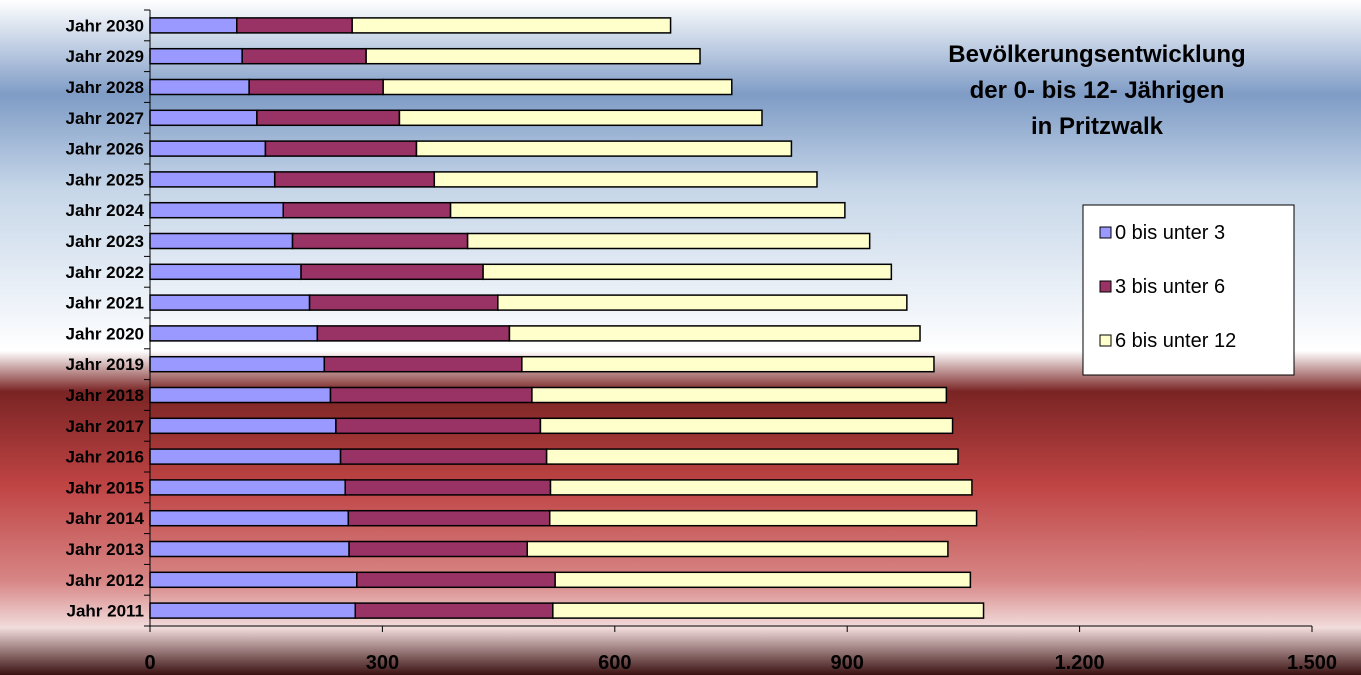 The width and height of the screenshot is (1361, 675). I want to click on chart-title-line-3: in Pritzwalk, so click(1097, 126).